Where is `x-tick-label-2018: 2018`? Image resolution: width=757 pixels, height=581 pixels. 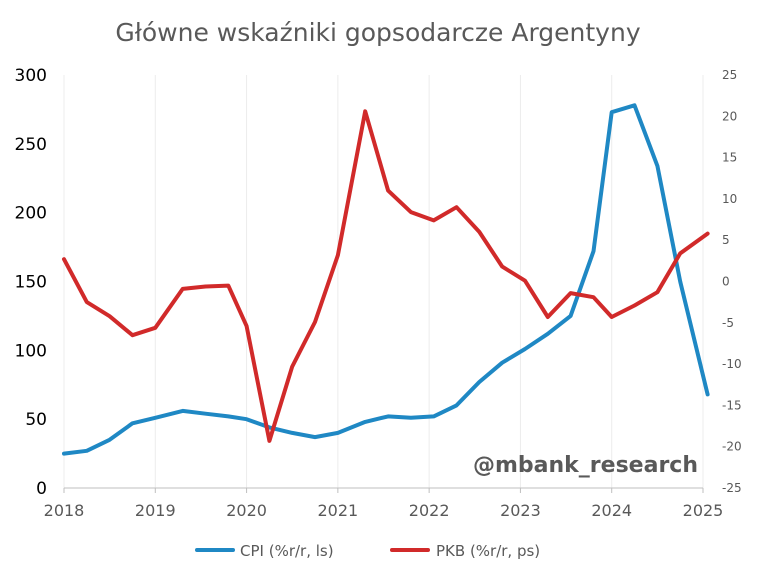
x-tick-label-2018: 2018 is located at coordinates (64, 510).